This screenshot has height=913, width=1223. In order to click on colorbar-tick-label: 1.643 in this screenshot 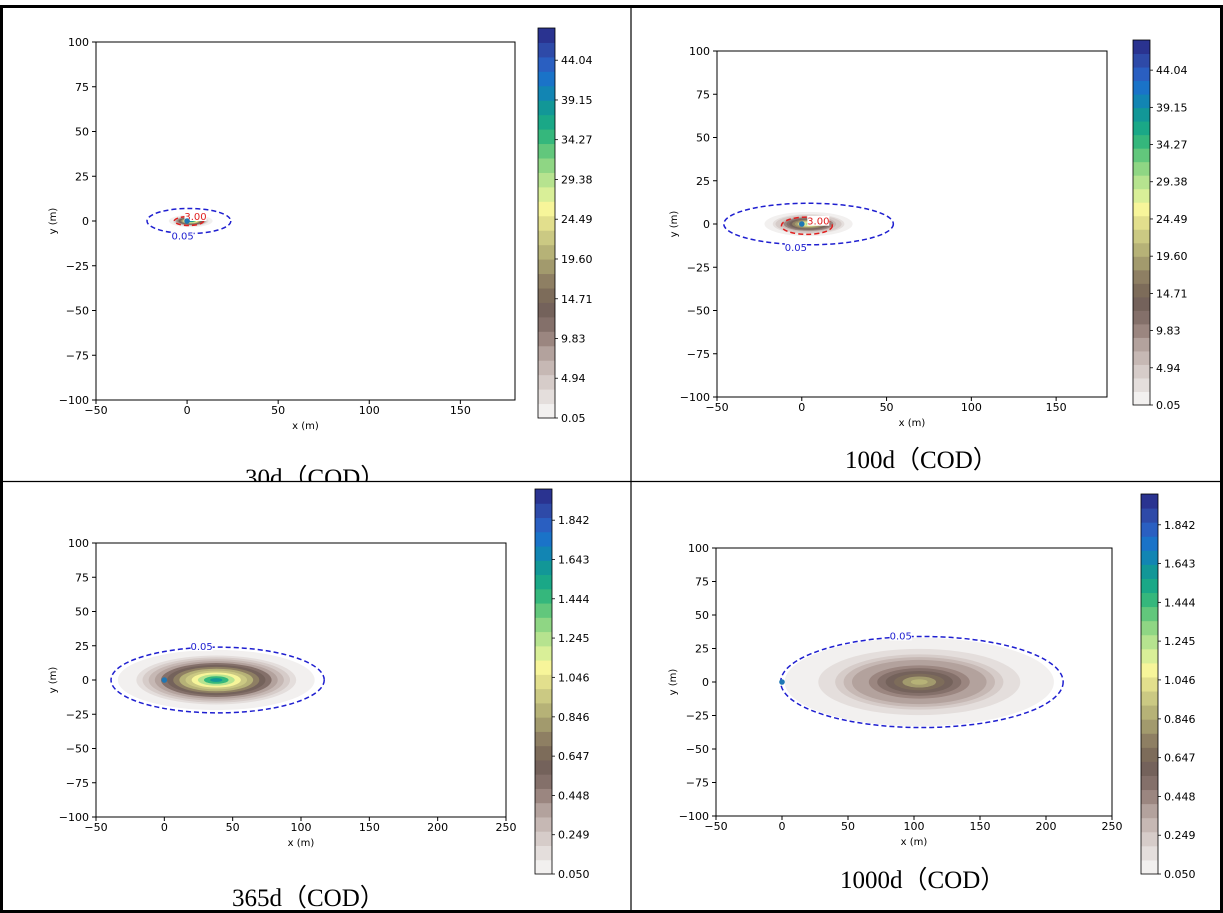, I will do `click(574, 559)`.